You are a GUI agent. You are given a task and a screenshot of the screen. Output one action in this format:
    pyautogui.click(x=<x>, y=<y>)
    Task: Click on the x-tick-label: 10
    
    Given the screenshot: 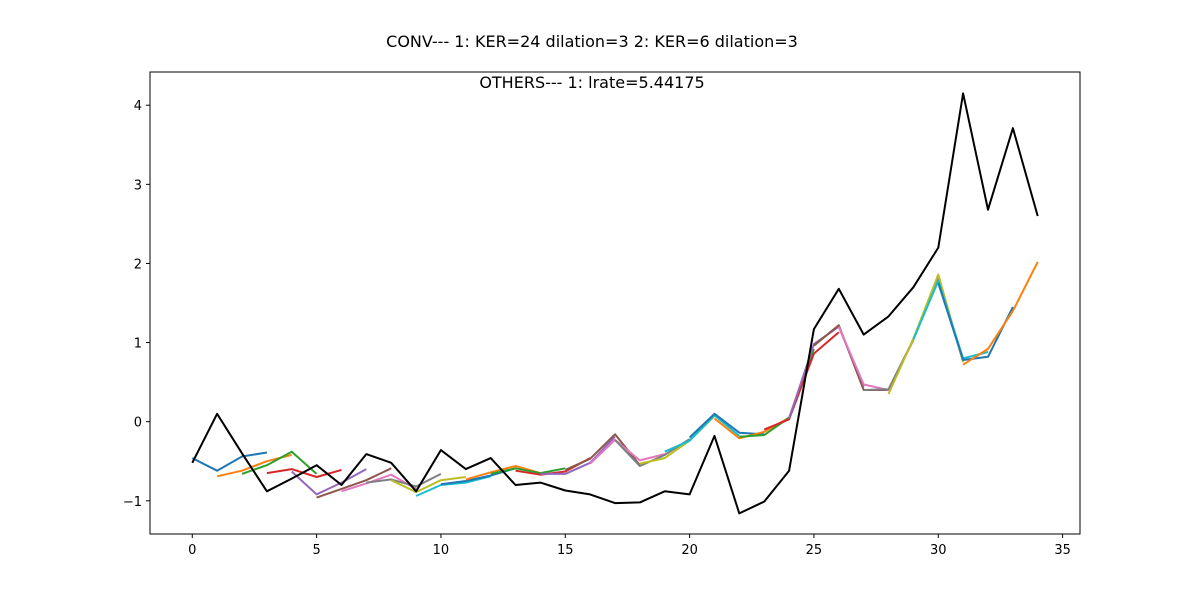 What is the action you would take?
    pyautogui.click(x=441, y=550)
    